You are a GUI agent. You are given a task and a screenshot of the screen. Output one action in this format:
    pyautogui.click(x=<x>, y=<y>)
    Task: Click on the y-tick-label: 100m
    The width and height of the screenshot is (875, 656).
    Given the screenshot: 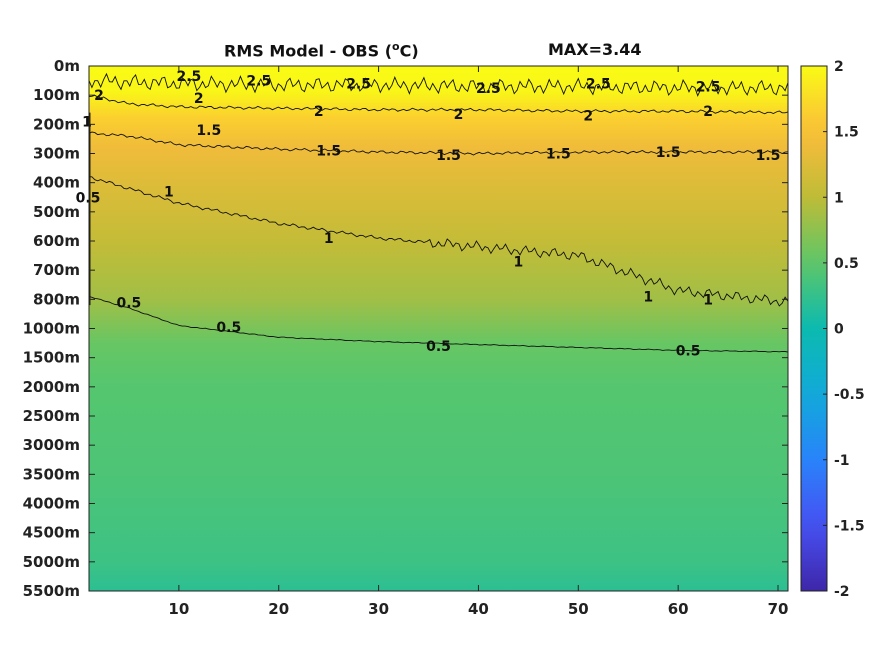 What is the action you would take?
    pyautogui.click(x=56, y=95)
    